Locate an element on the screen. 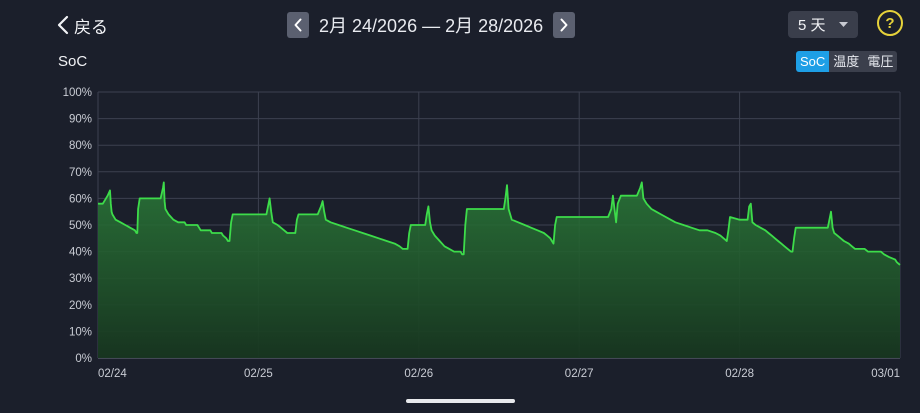 The height and width of the screenshot is (413, 920). caret-down-icon is located at coordinates (843, 24).